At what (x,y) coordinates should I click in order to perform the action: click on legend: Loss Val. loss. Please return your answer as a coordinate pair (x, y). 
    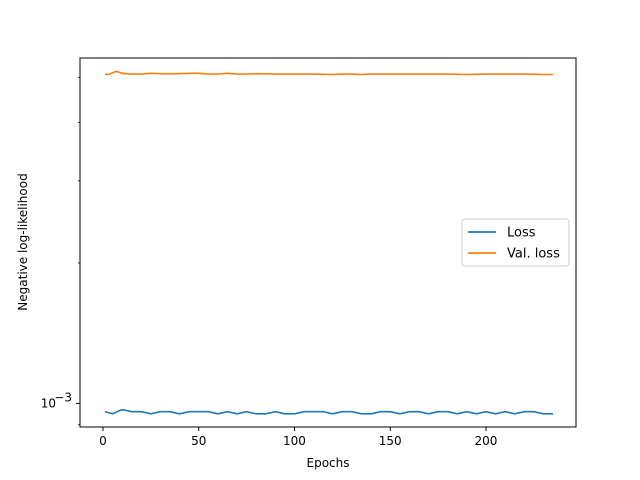
    Looking at the image, I should click on (515, 242).